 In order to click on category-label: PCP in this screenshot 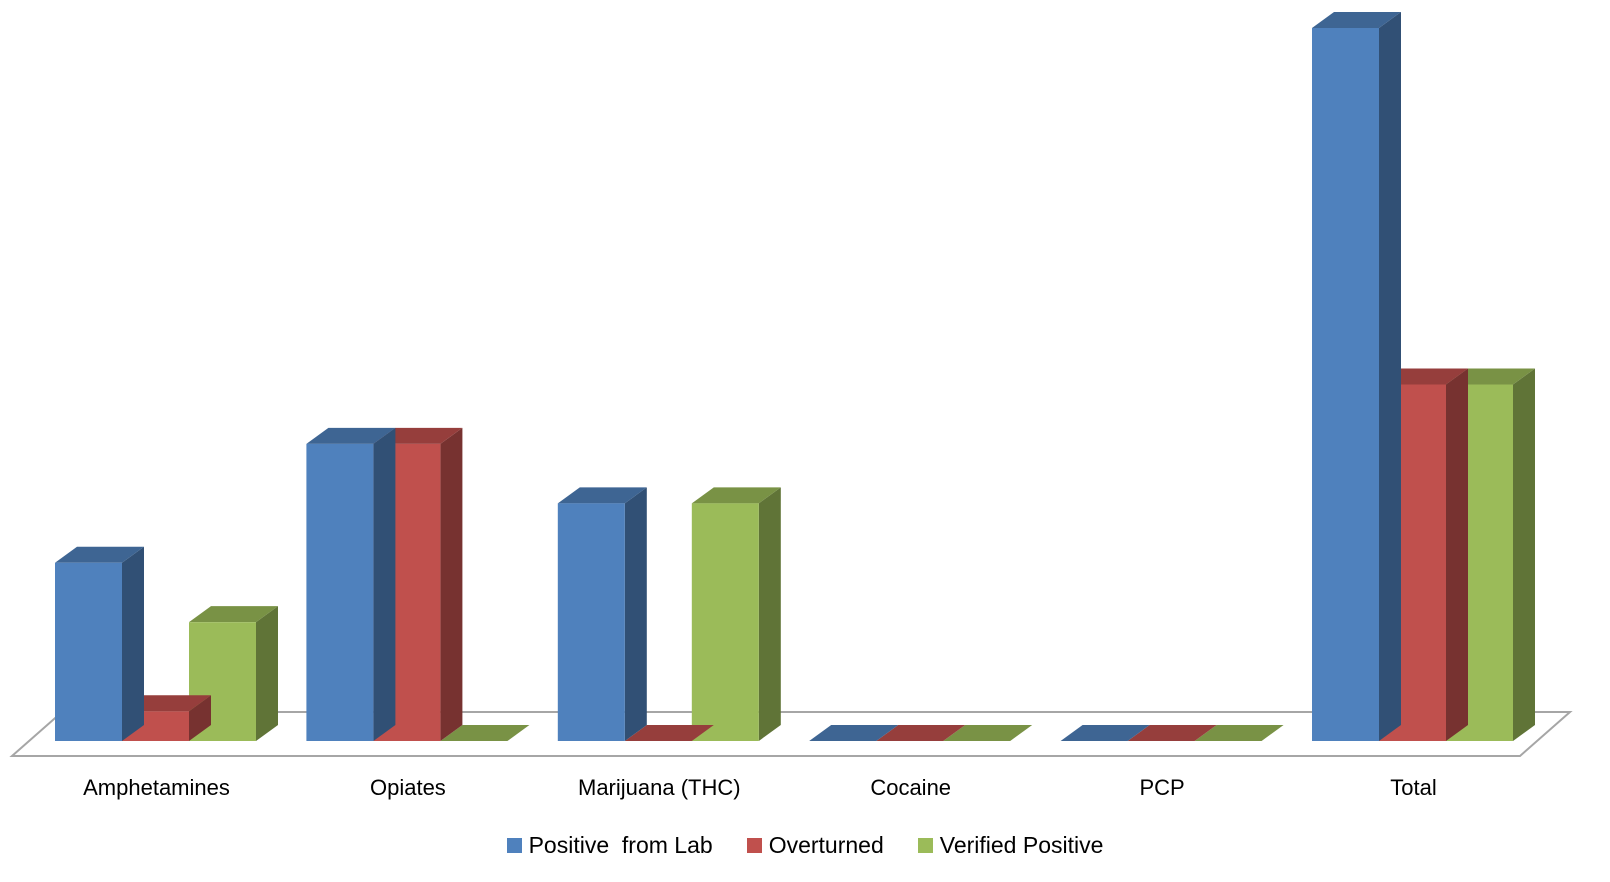, I will do `click(1161, 787)`.